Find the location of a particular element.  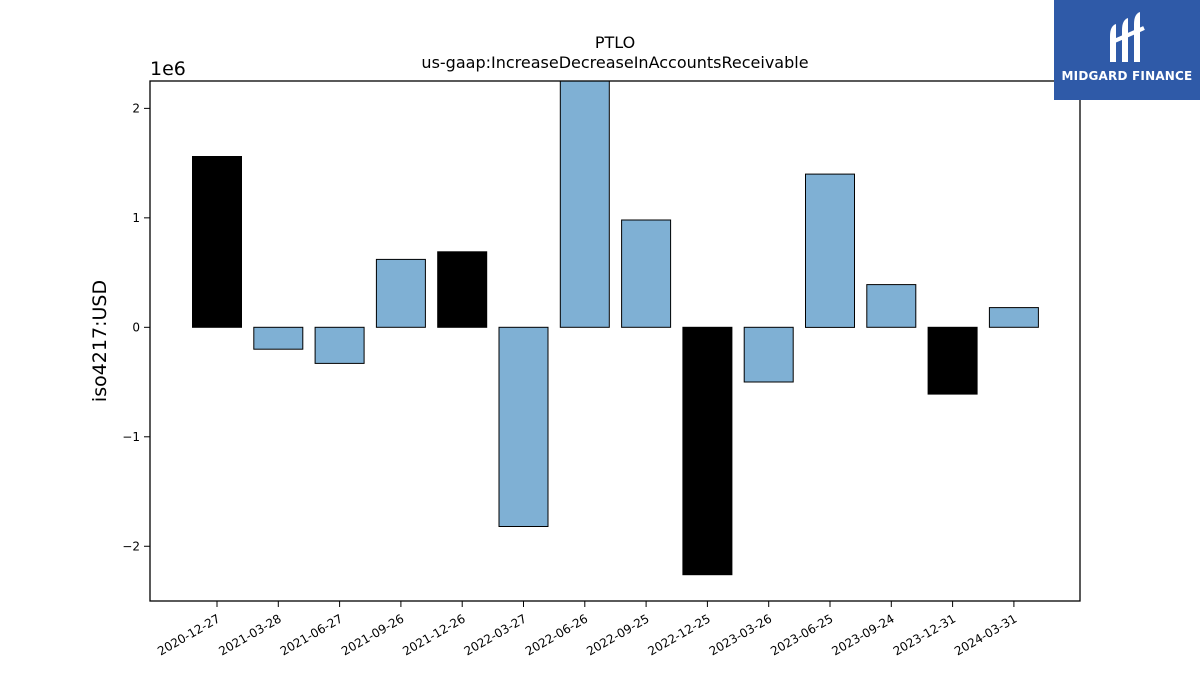

x-tick-label: 2022-12-25 is located at coordinates (678, 634).